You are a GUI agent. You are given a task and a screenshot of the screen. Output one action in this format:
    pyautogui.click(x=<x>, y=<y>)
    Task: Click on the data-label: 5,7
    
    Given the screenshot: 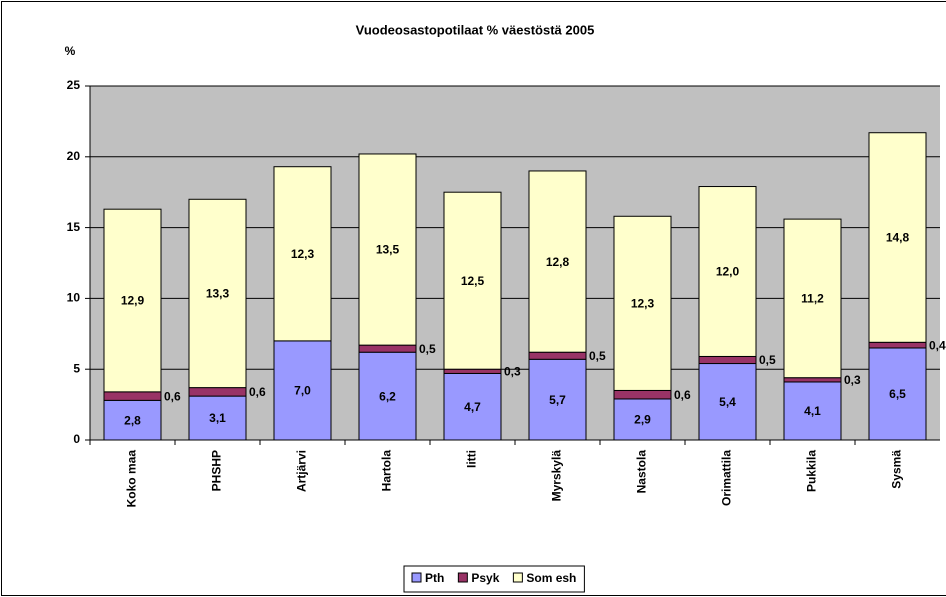 What is the action you would take?
    pyautogui.click(x=557, y=400)
    